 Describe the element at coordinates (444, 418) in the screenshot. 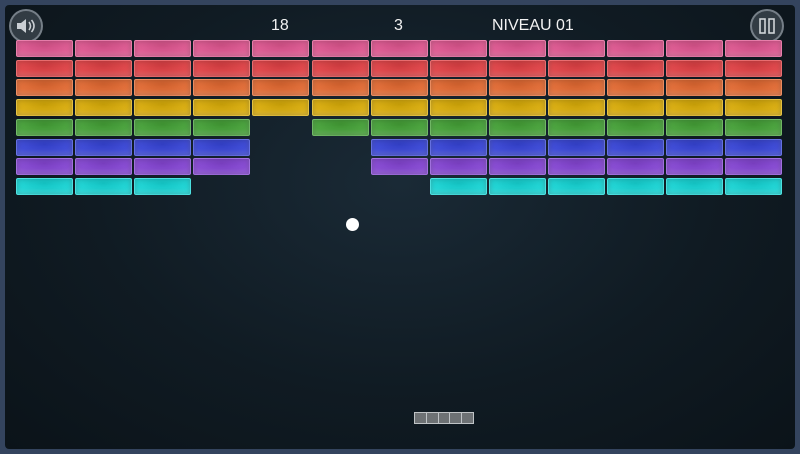

I see `paddle` at that location.